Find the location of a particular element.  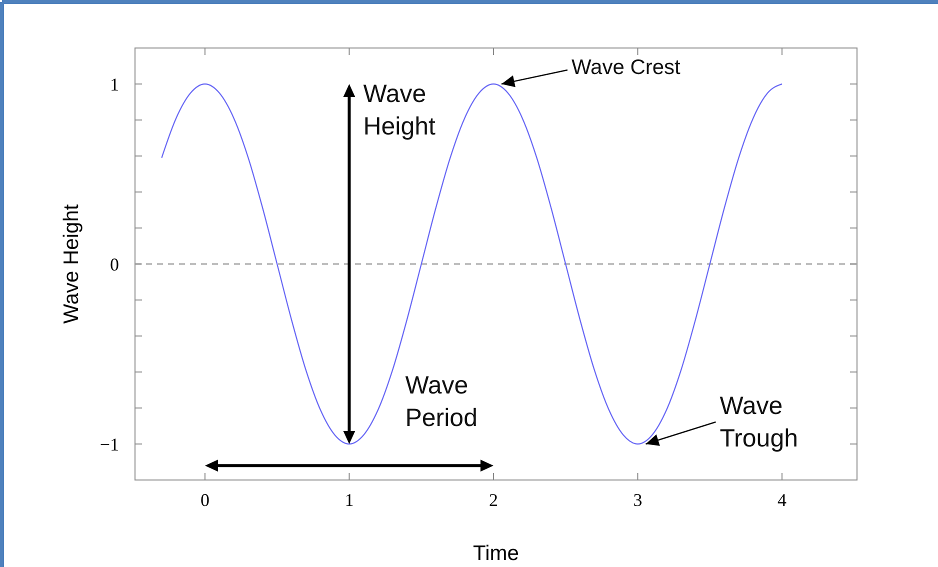

y-tick-label: 1 is located at coordinates (114, 84).